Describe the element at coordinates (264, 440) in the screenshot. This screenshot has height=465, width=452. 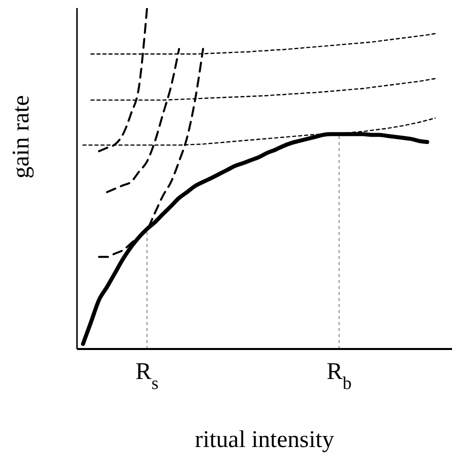
I see `x-axis-title: ritual intensity` at that location.